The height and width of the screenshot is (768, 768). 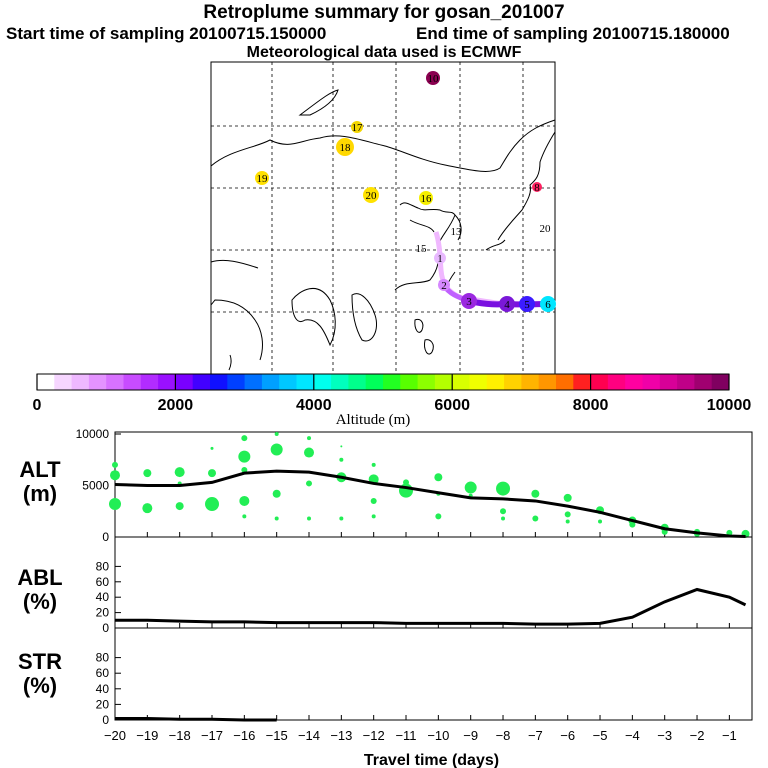 What do you see at coordinates (277, 735) in the screenshot?
I see `x-tick-label: −15` at bounding box center [277, 735].